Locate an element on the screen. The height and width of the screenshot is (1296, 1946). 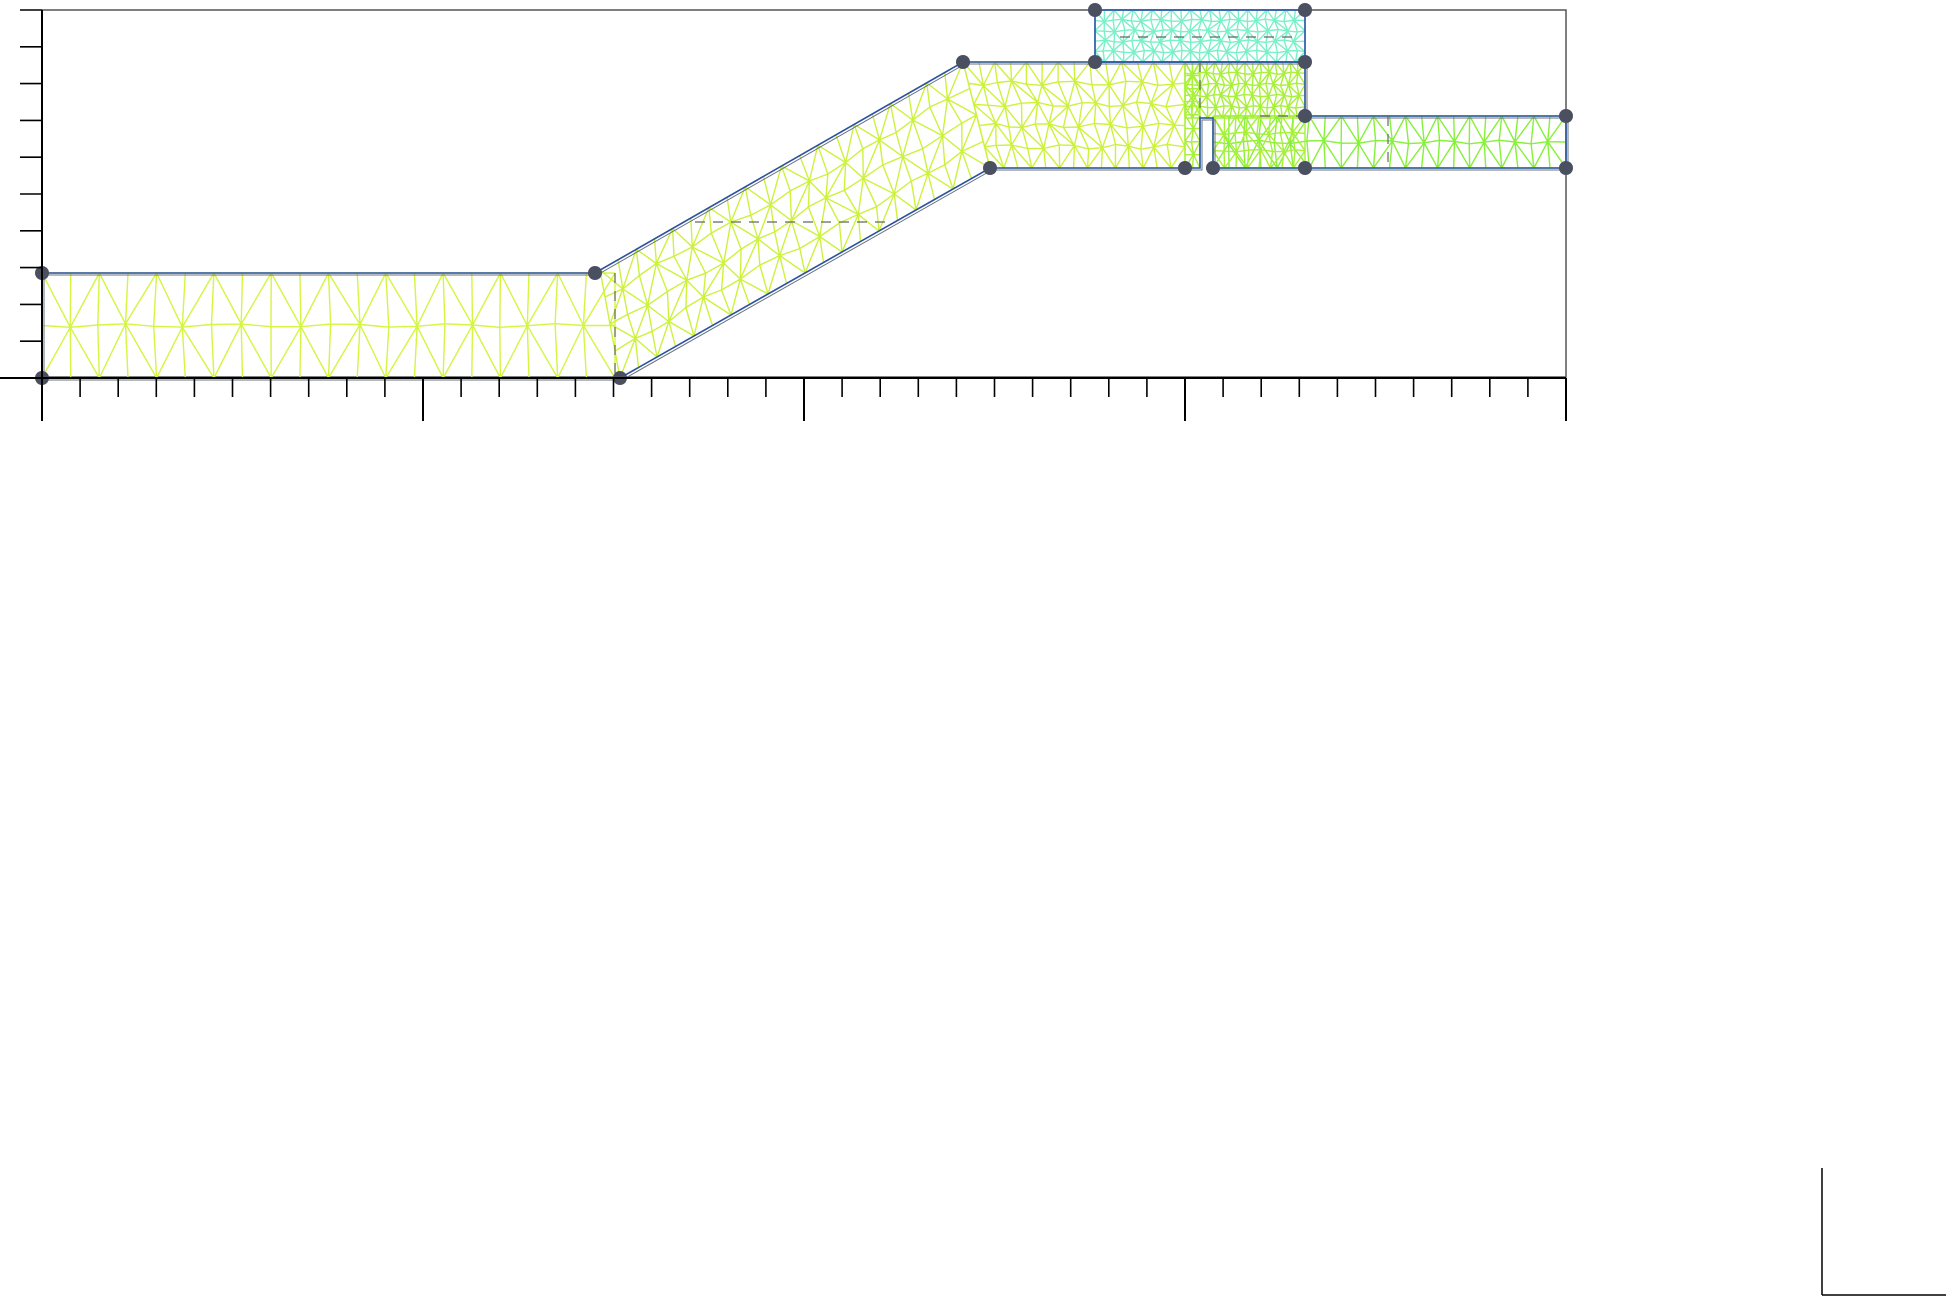
mesh-incline is located at coordinates (795, 220).